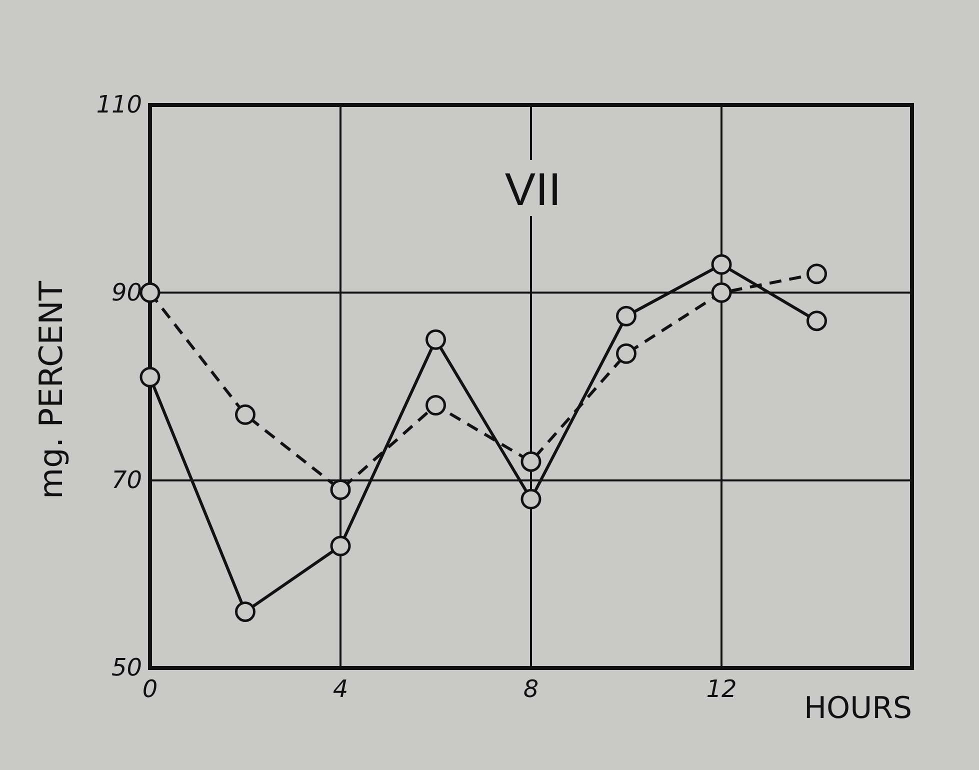 This screenshot has width=979, height=770. I want to click on text: VII, so click(533, 189).